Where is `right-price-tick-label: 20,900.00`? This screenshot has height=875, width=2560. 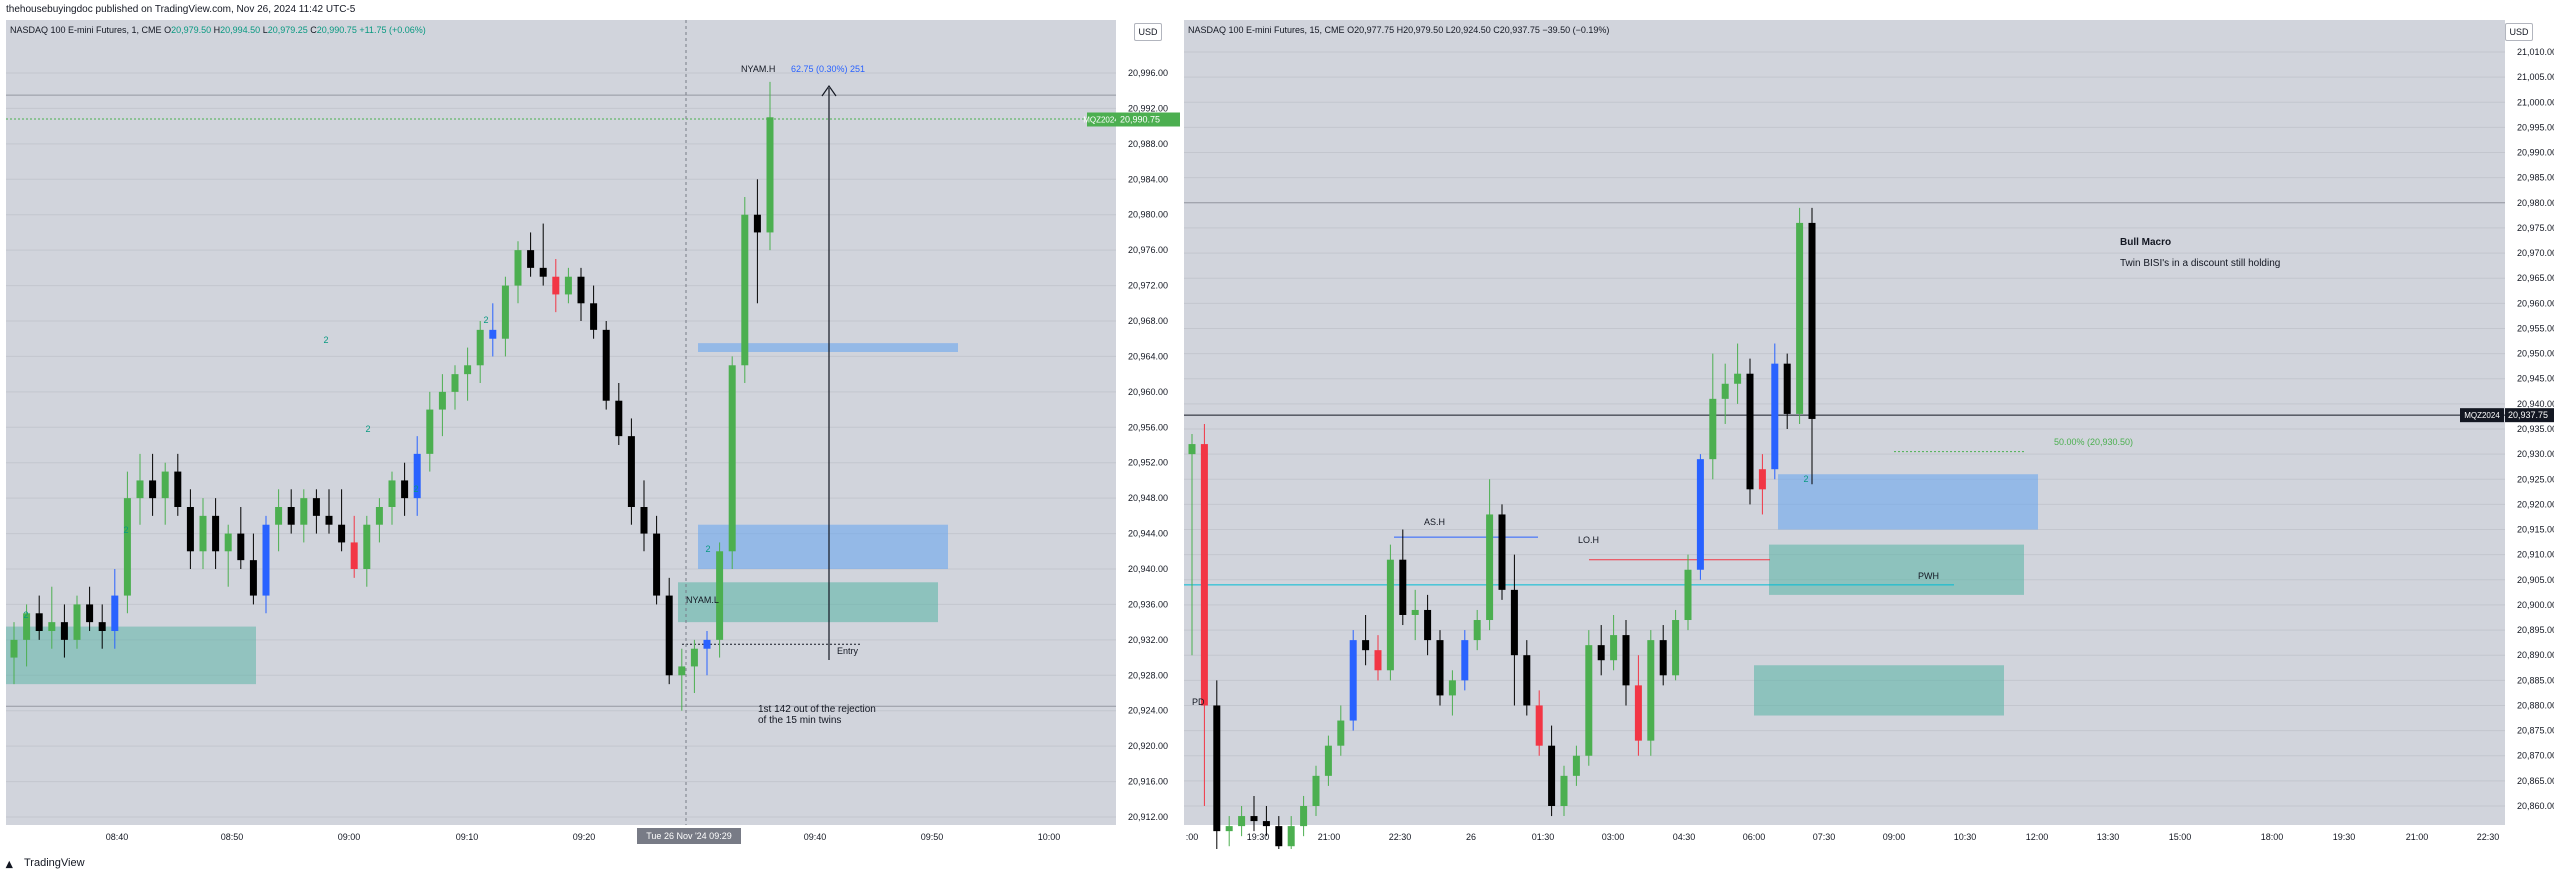 right-price-tick-label: 20,900.00 is located at coordinates (2535, 605).